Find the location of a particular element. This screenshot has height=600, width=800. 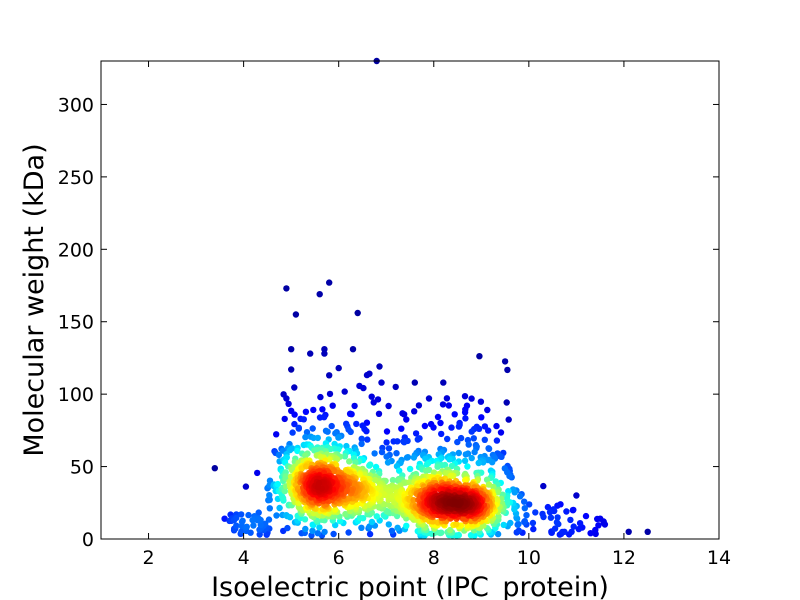

x-tick-label: 6 is located at coordinates (339, 558).